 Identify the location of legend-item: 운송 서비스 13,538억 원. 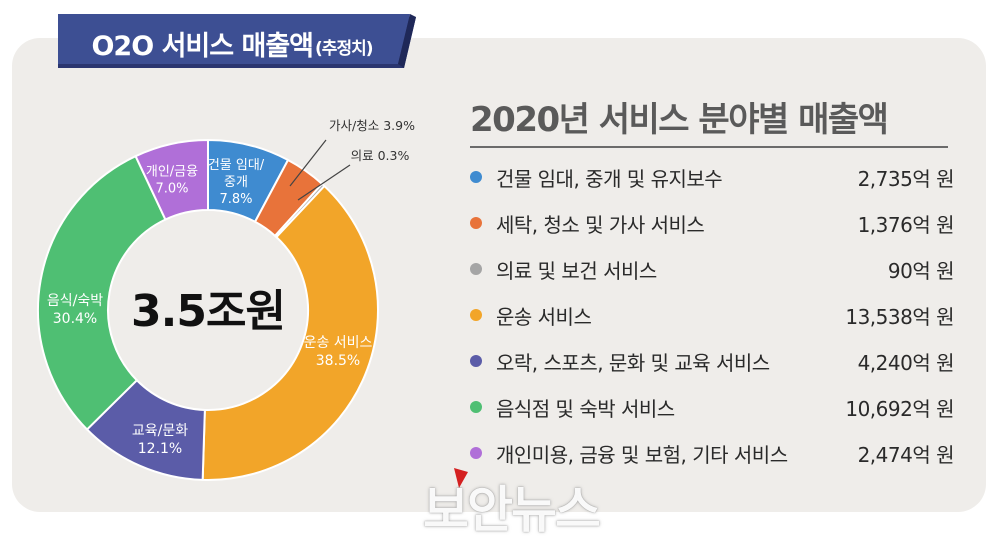
(711, 315).